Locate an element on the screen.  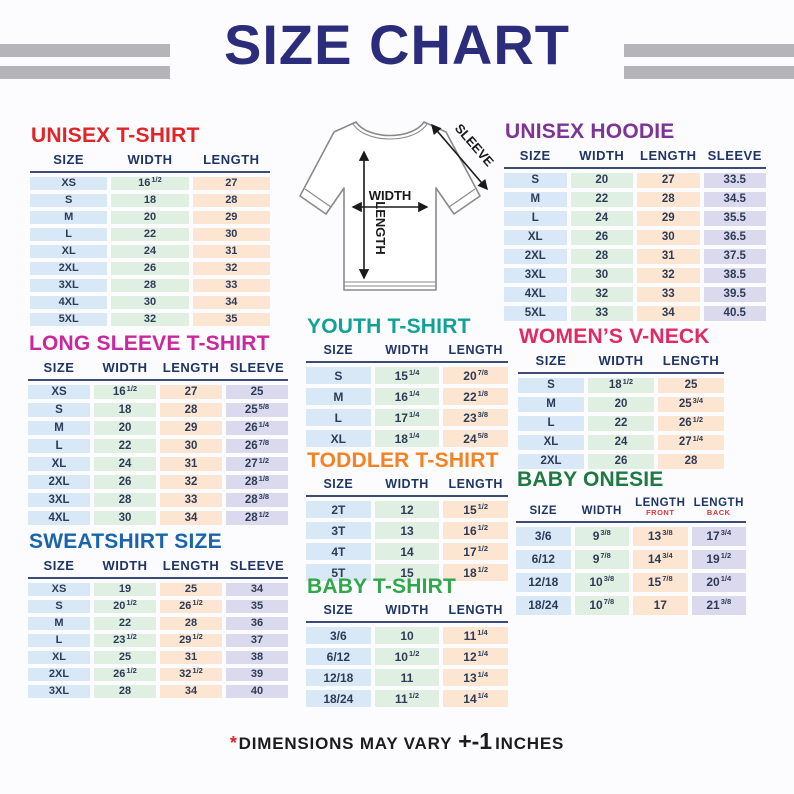
table-cell: 9 7/8 is located at coordinates (601, 559).